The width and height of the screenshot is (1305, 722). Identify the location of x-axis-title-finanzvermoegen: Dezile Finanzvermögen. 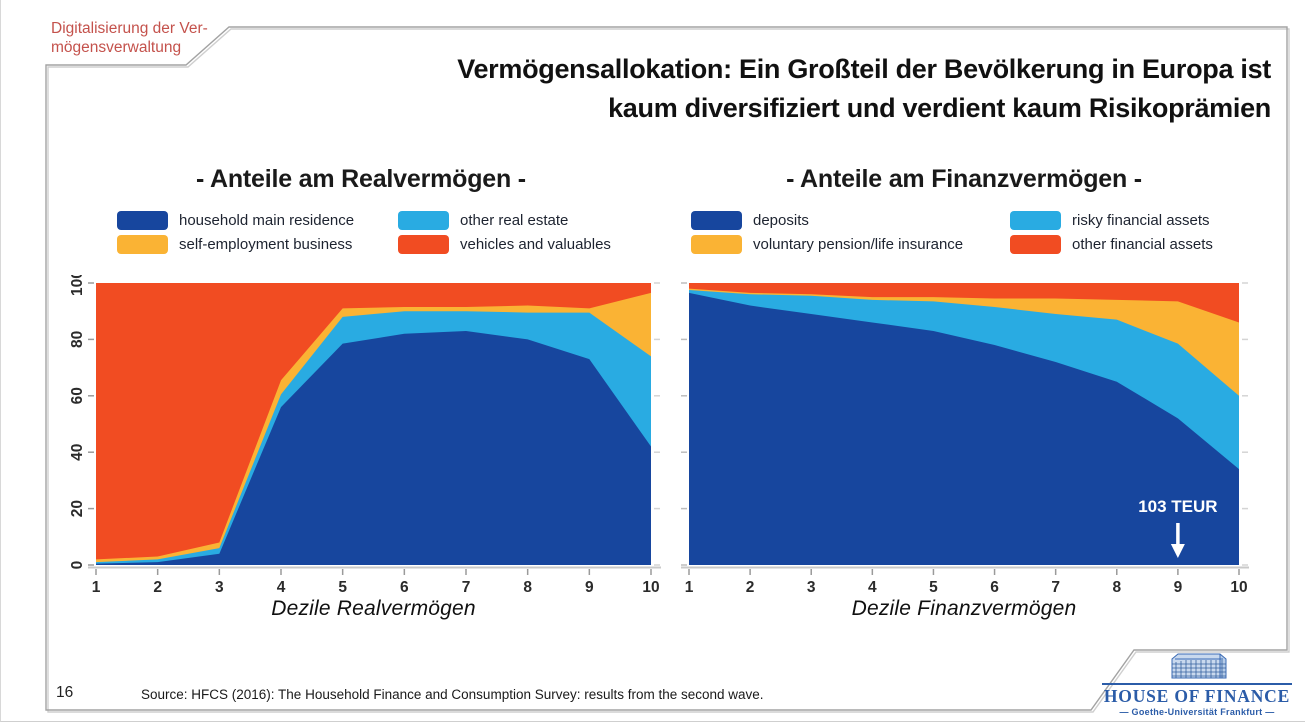
(964, 608).